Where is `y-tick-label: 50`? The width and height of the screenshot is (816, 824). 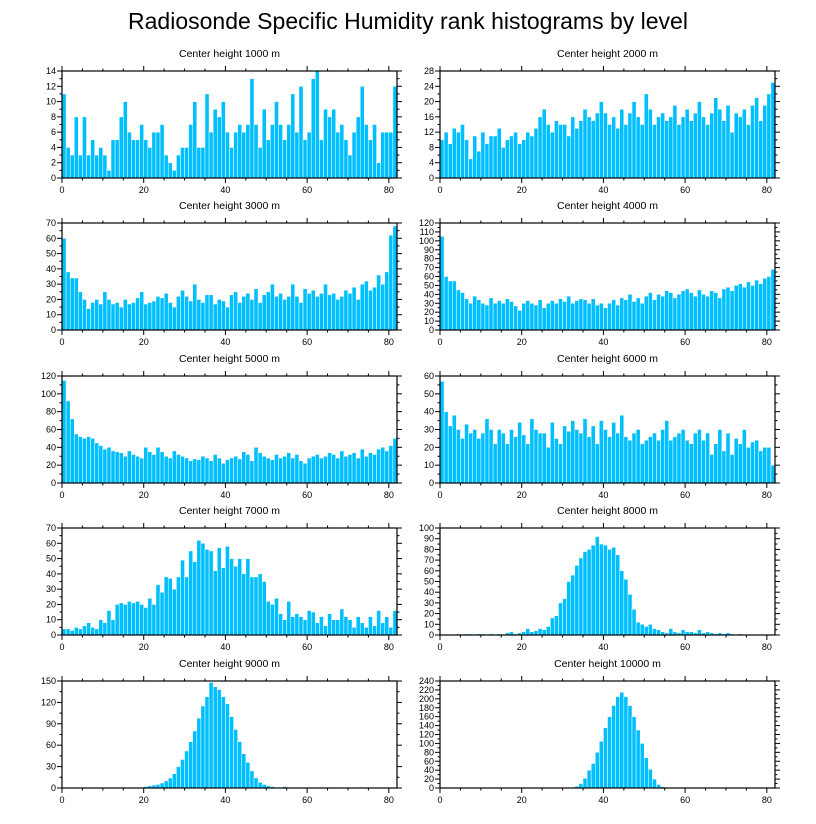 y-tick-label: 50 is located at coordinates (429, 394).